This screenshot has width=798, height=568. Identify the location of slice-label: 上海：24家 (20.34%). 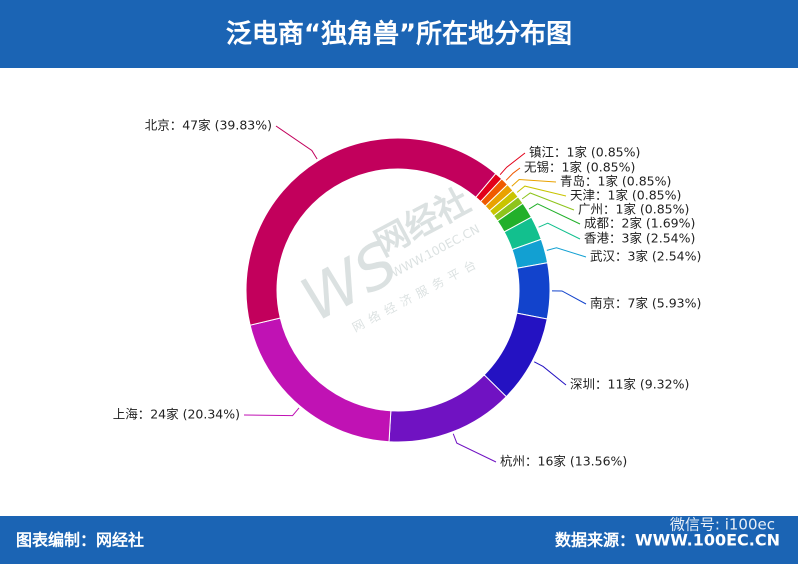
(176, 414).